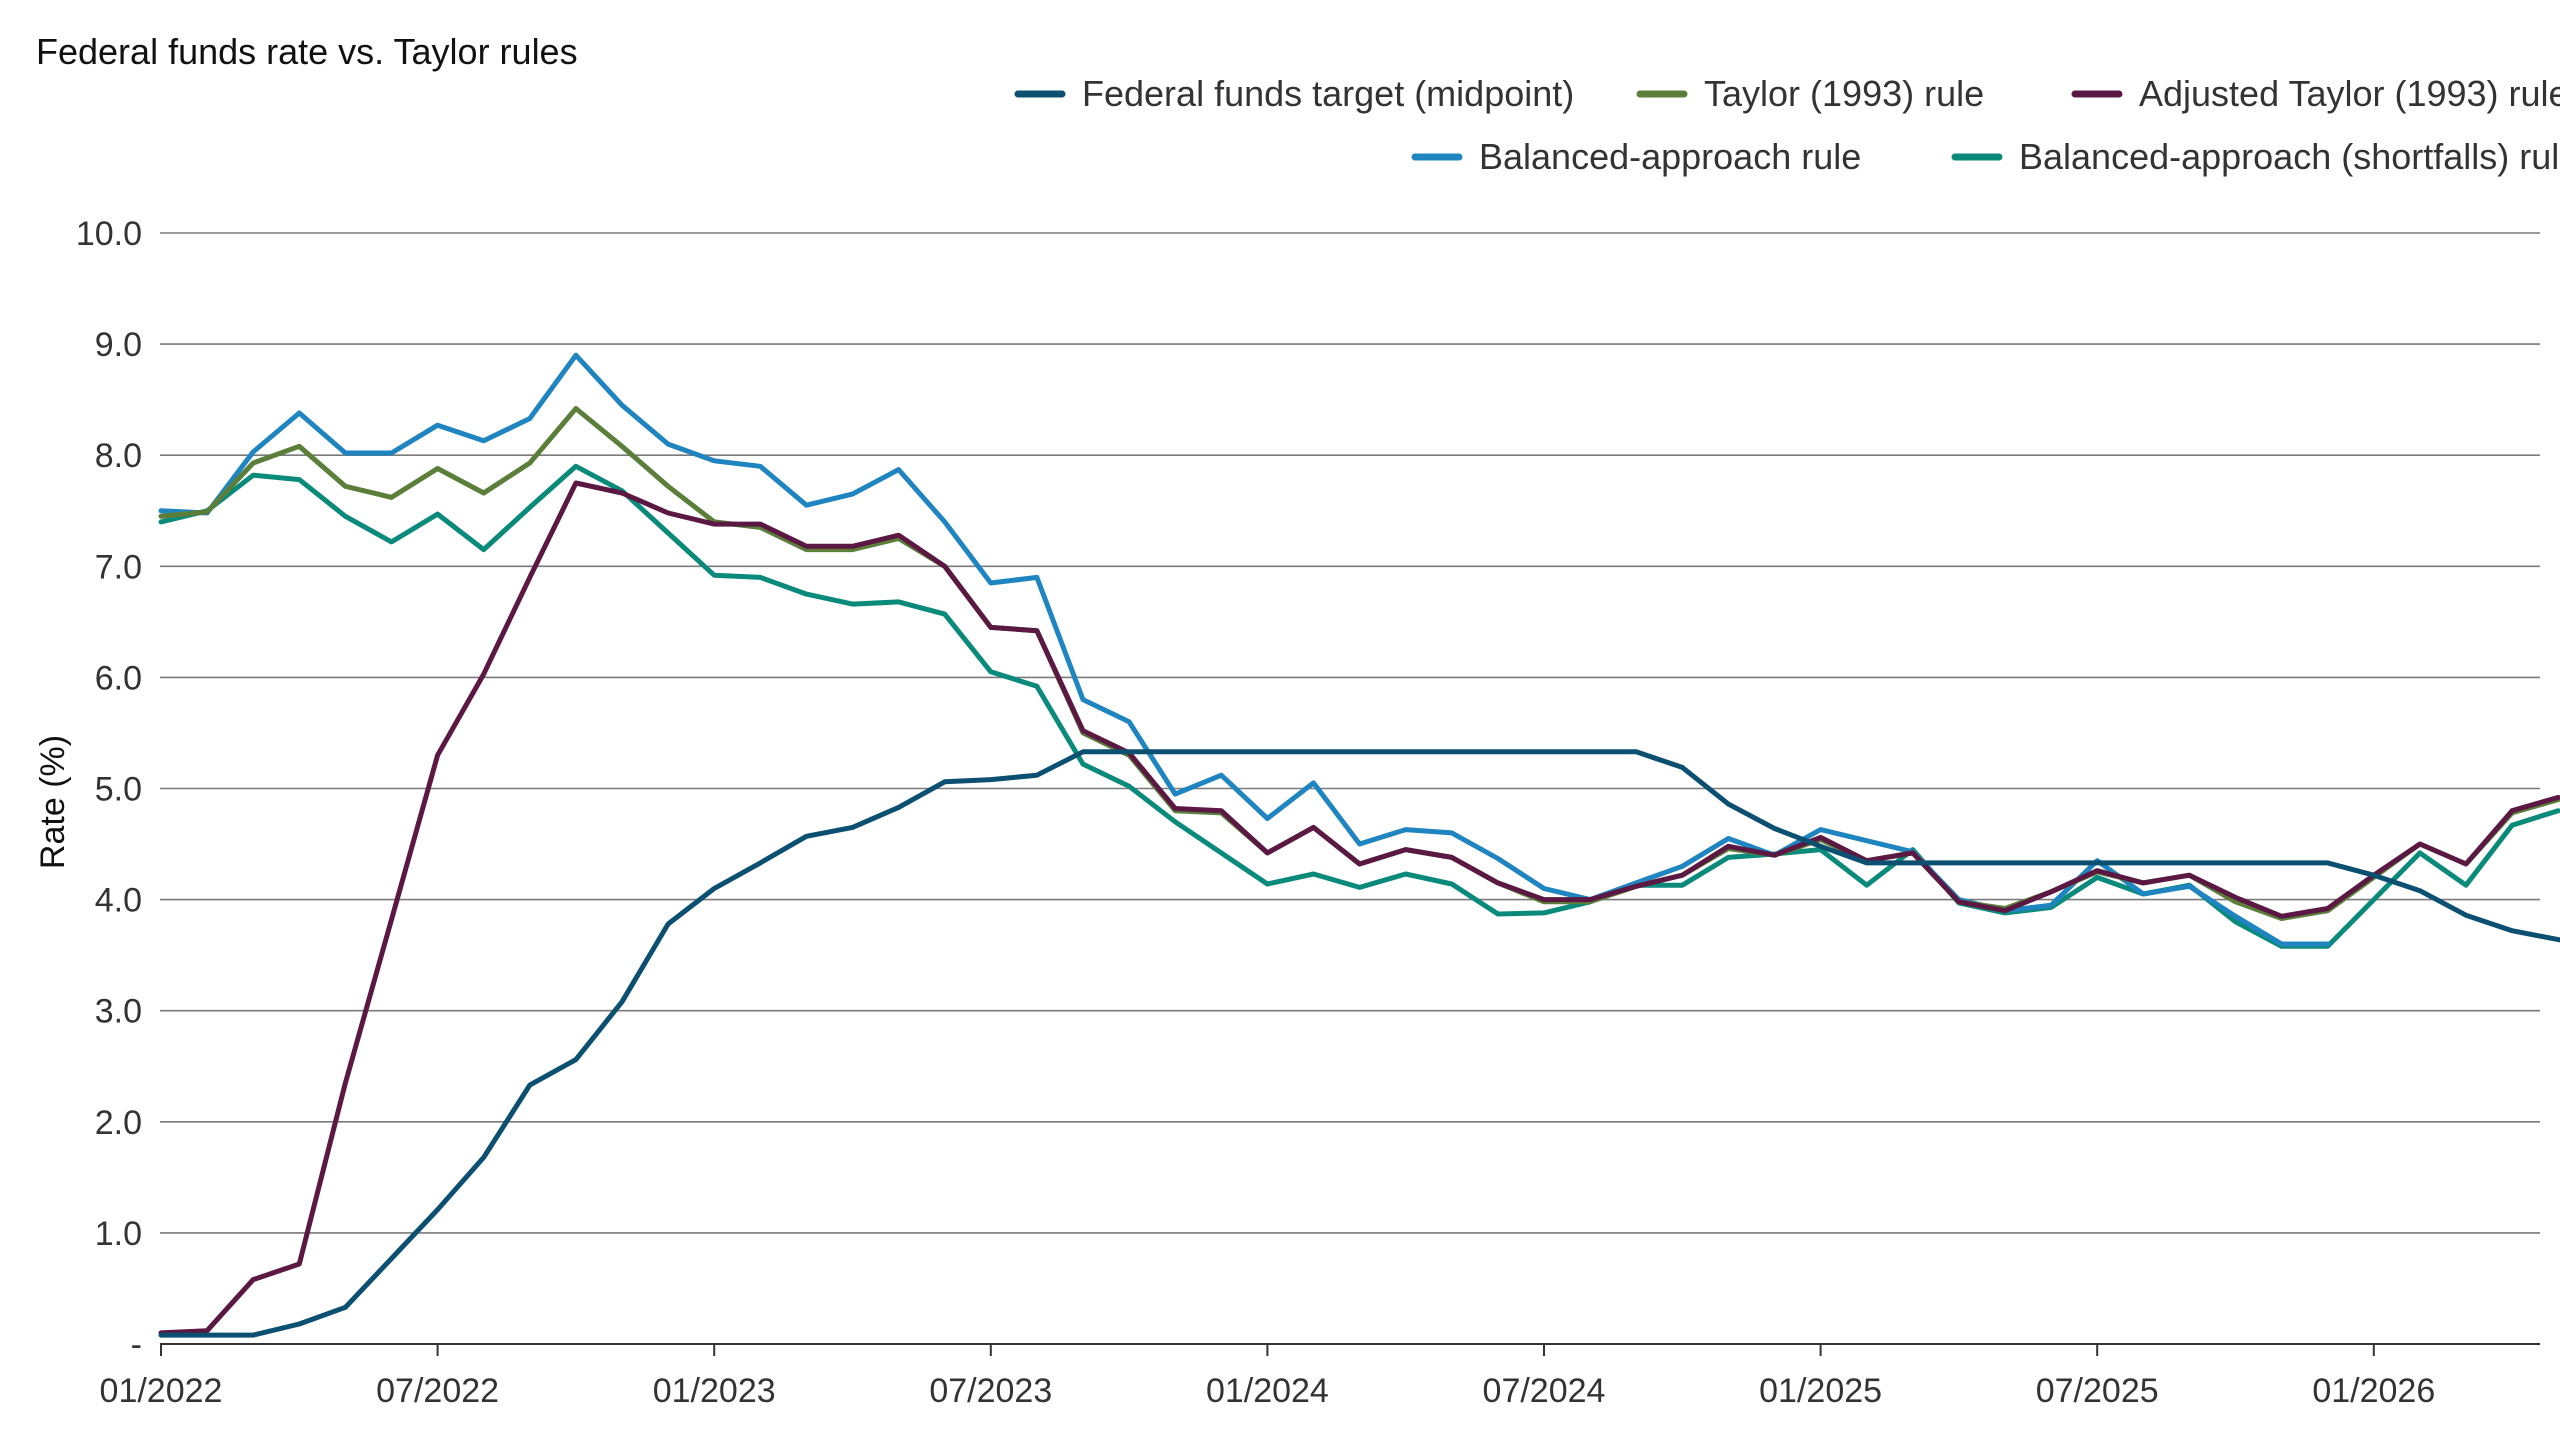  I want to click on legend-item: Balanced-approach rule, so click(1636, 156).